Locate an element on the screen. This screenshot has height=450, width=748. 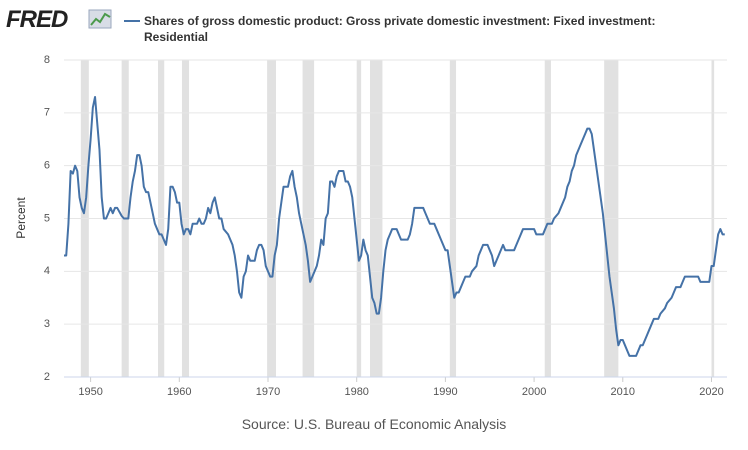
x-tick-label: 1990 is located at coordinates (445, 392).